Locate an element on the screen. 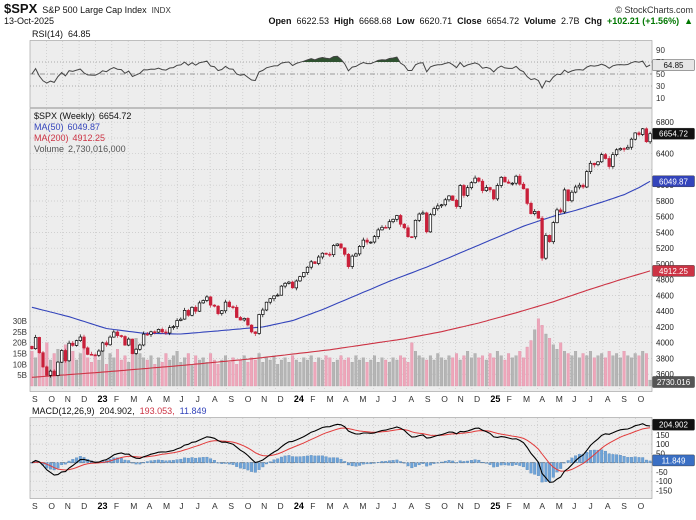 This screenshot has height=520, width=696. legend-ma200-value: 4912.25 is located at coordinates (89, 138).